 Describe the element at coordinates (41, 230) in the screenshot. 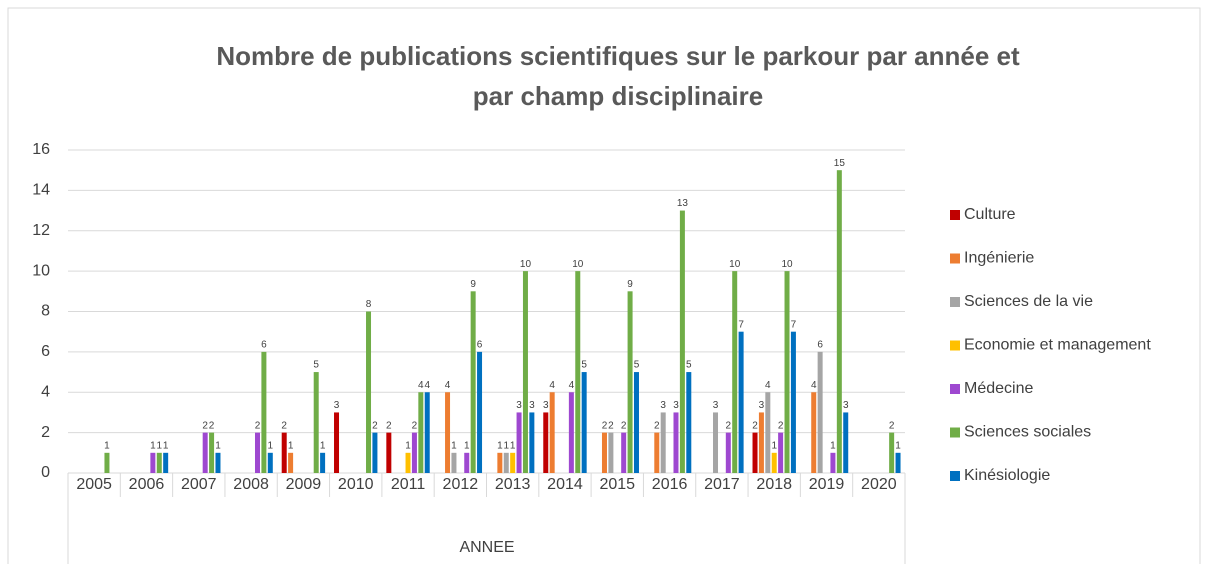

I see `y-tick-label: 12` at that location.